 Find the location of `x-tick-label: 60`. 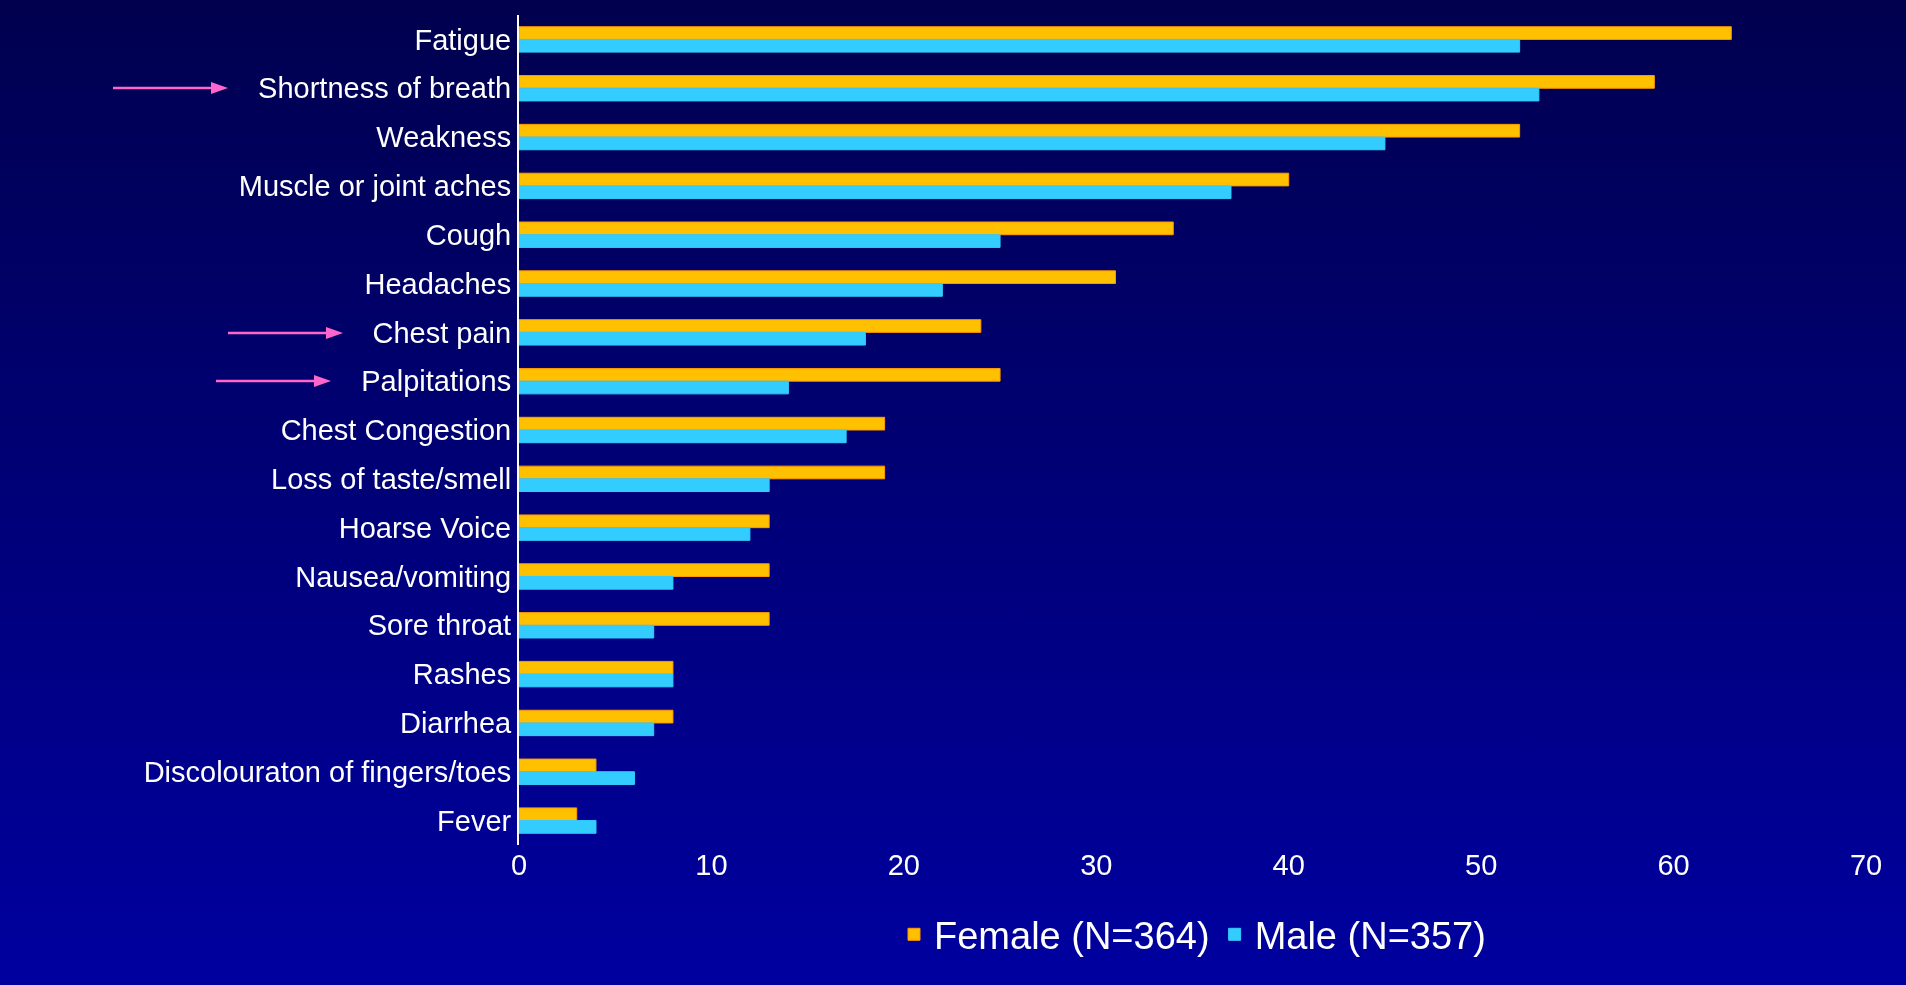

x-tick-label: 60 is located at coordinates (1673, 865).